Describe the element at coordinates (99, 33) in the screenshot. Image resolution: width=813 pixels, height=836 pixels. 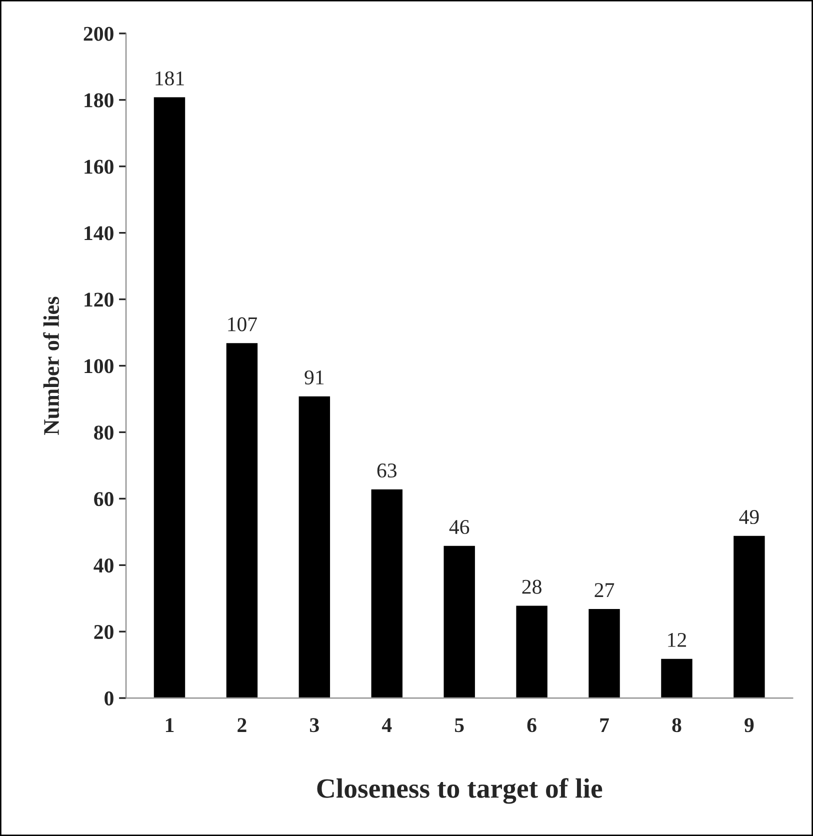
I see `y-tick-label: 200` at that location.